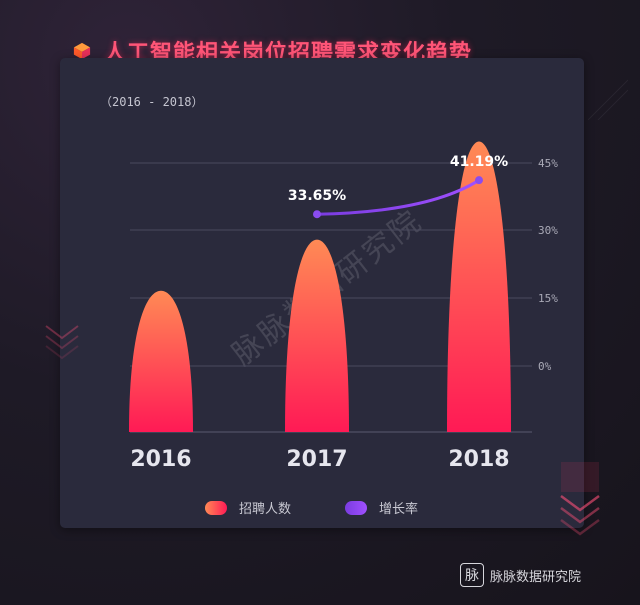 The height and width of the screenshot is (605, 640). I want to click on growth-rate-line, so click(398, 197).